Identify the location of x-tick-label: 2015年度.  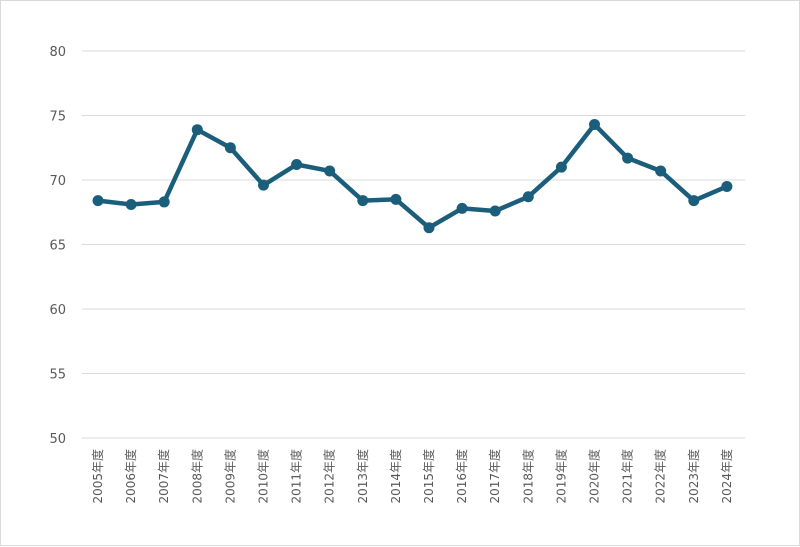
(428, 476).